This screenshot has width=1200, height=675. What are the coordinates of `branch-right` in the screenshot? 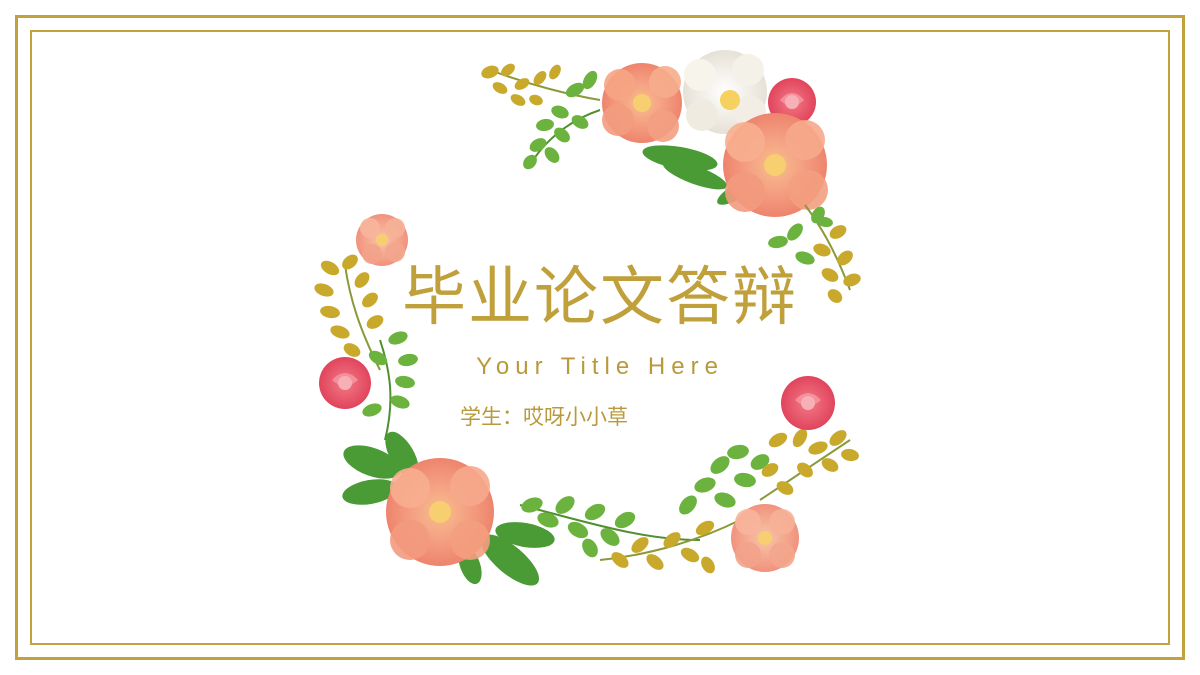 It's located at (814, 253).